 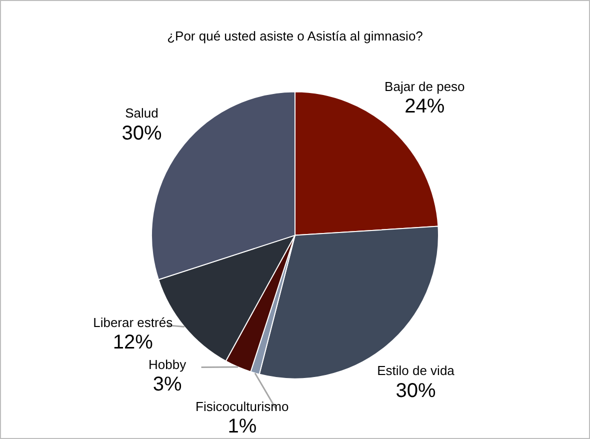 What do you see at coordinates (141, 113) in the screenshot?
I see `slice-label: Salud` at bounding box center [141, 113].